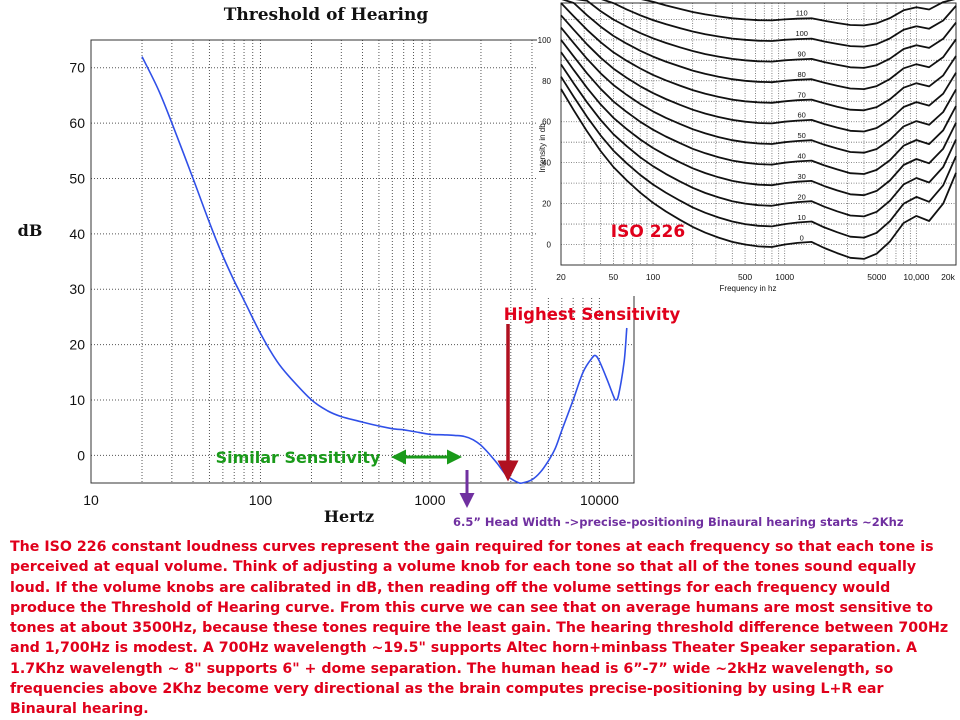  I want to click on iso-x-tick-label: 10,000, so click(916, 277).